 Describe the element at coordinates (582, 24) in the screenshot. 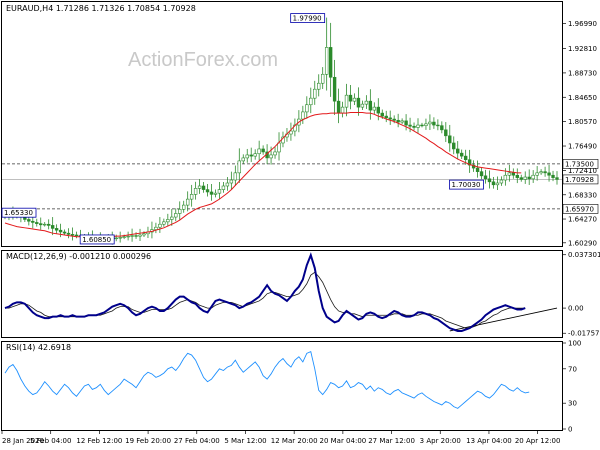

I see `price-y-tick-label: 1.96990` at that location.